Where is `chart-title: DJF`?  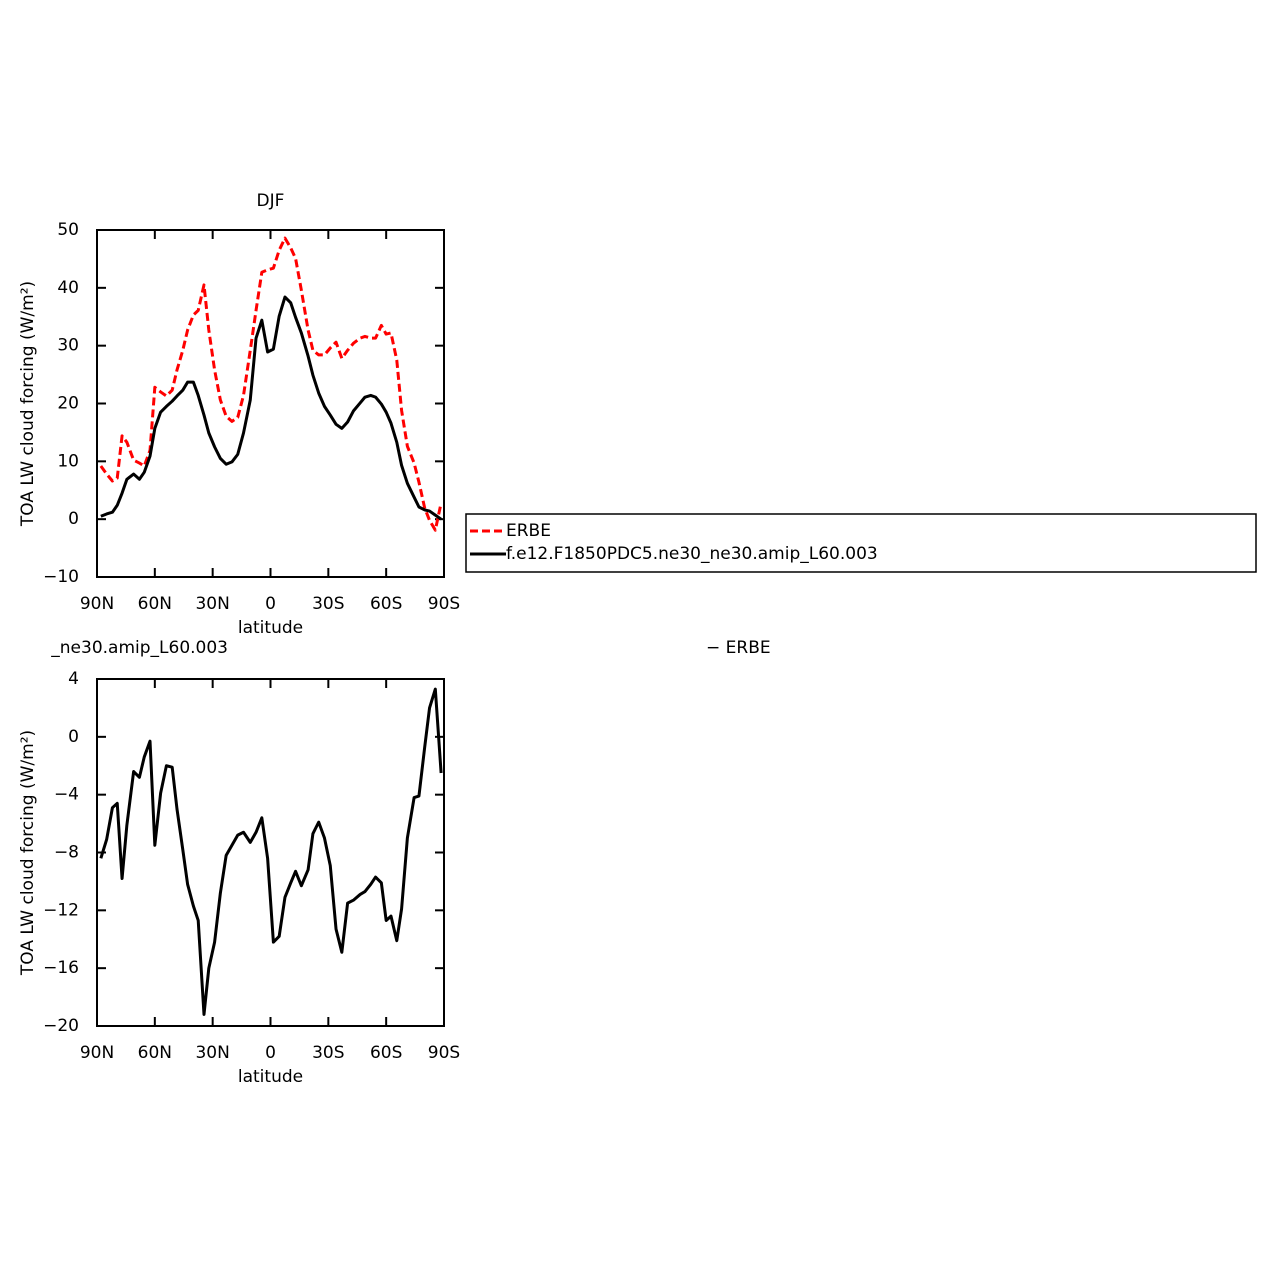 chart-title: DJF is located at coordinates (271, 201).